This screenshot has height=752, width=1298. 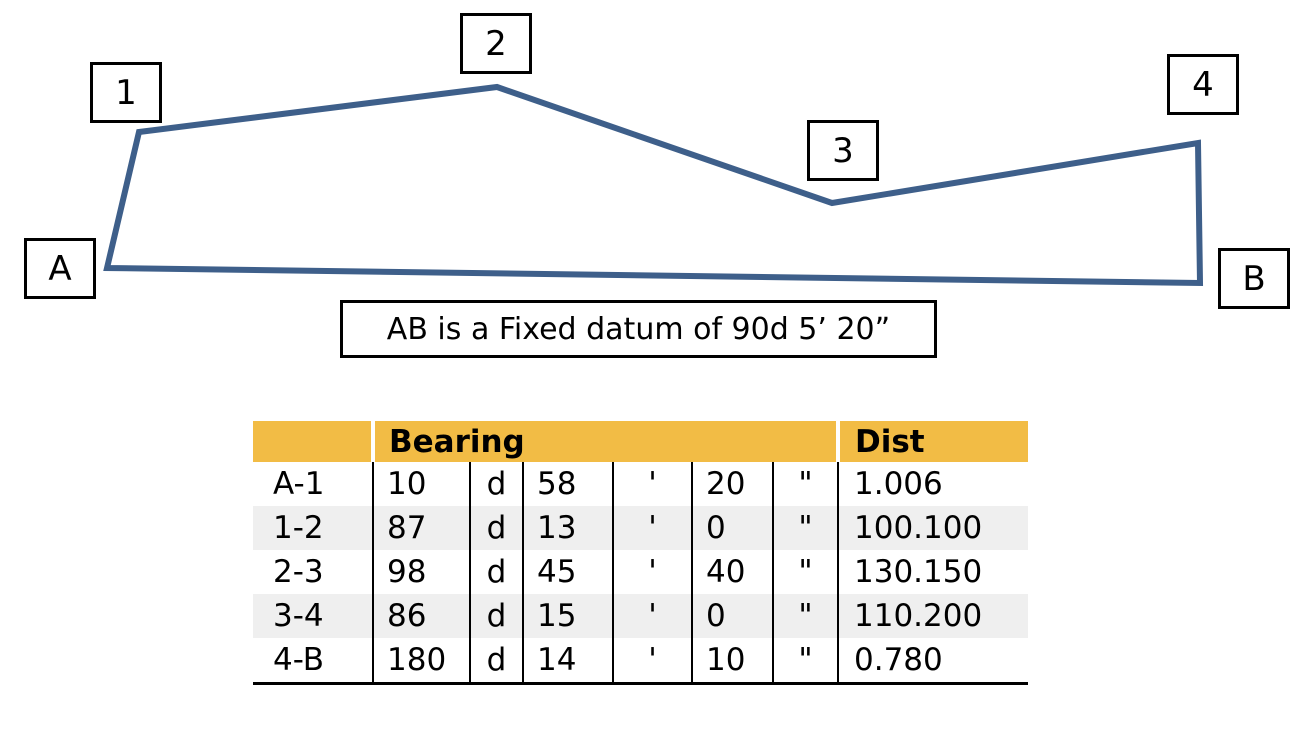 What do you see at coordinates (932, 616) in the screenshot?
I see `dist-cell: 110.200` at bounding box center [932, 616].